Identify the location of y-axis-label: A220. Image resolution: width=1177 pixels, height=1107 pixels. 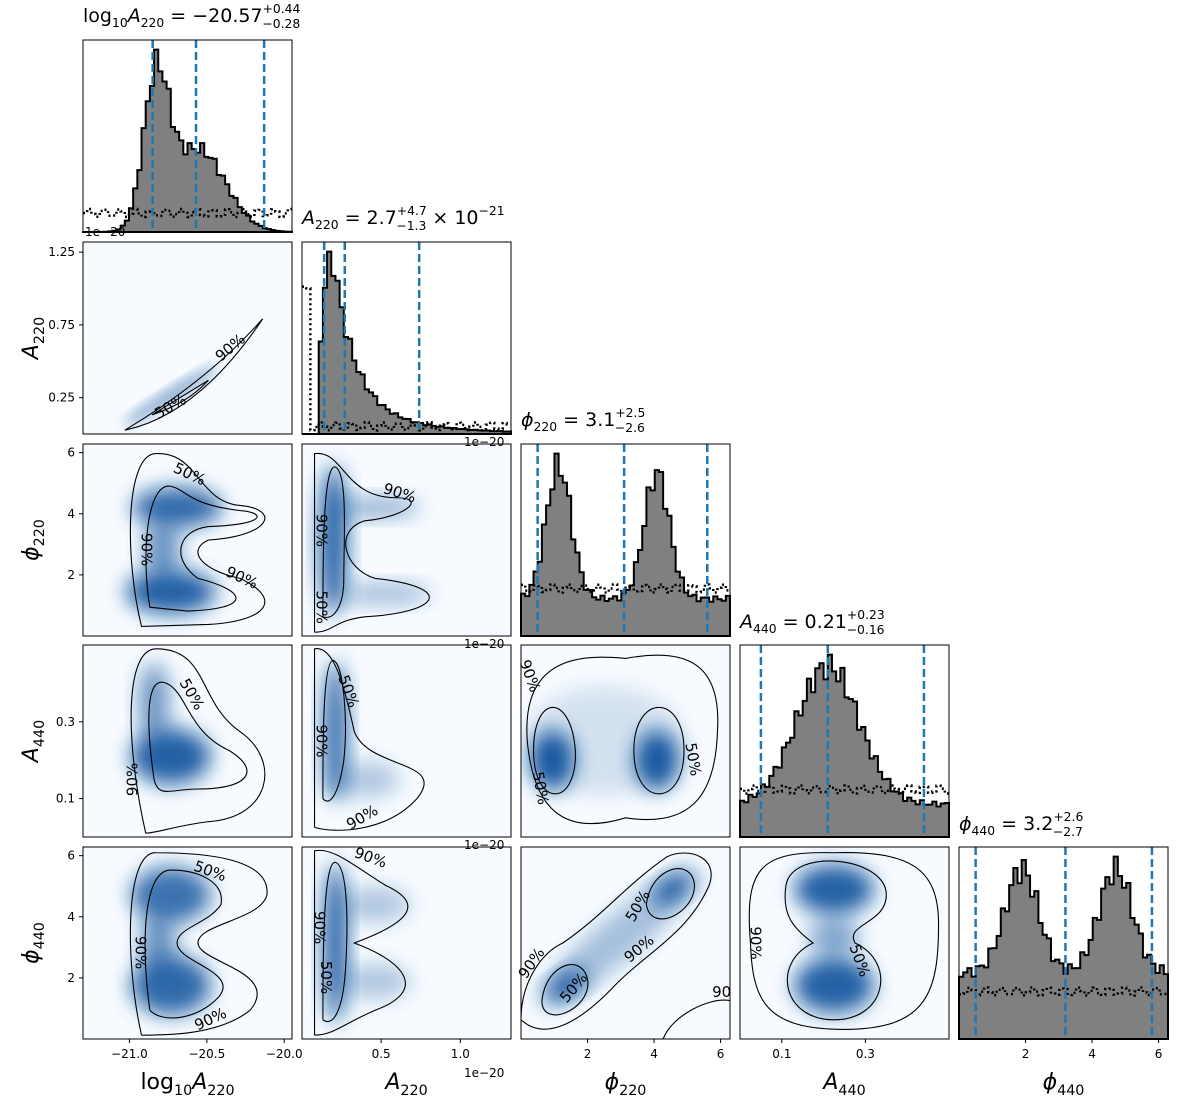
(33, 339).